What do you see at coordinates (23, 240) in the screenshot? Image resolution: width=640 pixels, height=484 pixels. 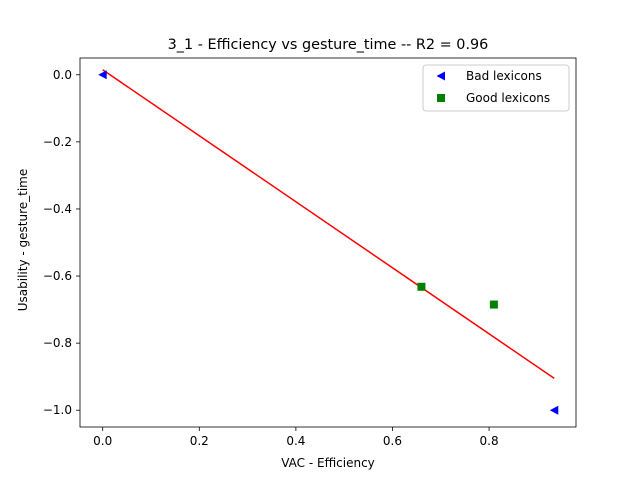 I see `y-axis-label: Usability - gesture_time` at bounding box center [23, 240].